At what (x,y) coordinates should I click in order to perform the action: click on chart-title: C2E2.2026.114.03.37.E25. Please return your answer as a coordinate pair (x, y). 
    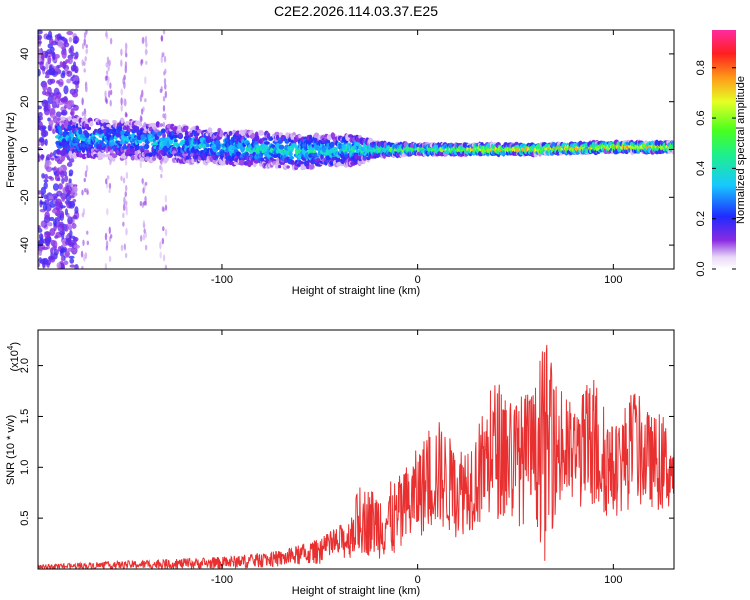
    Looking at the image, I should click on (356, 11).